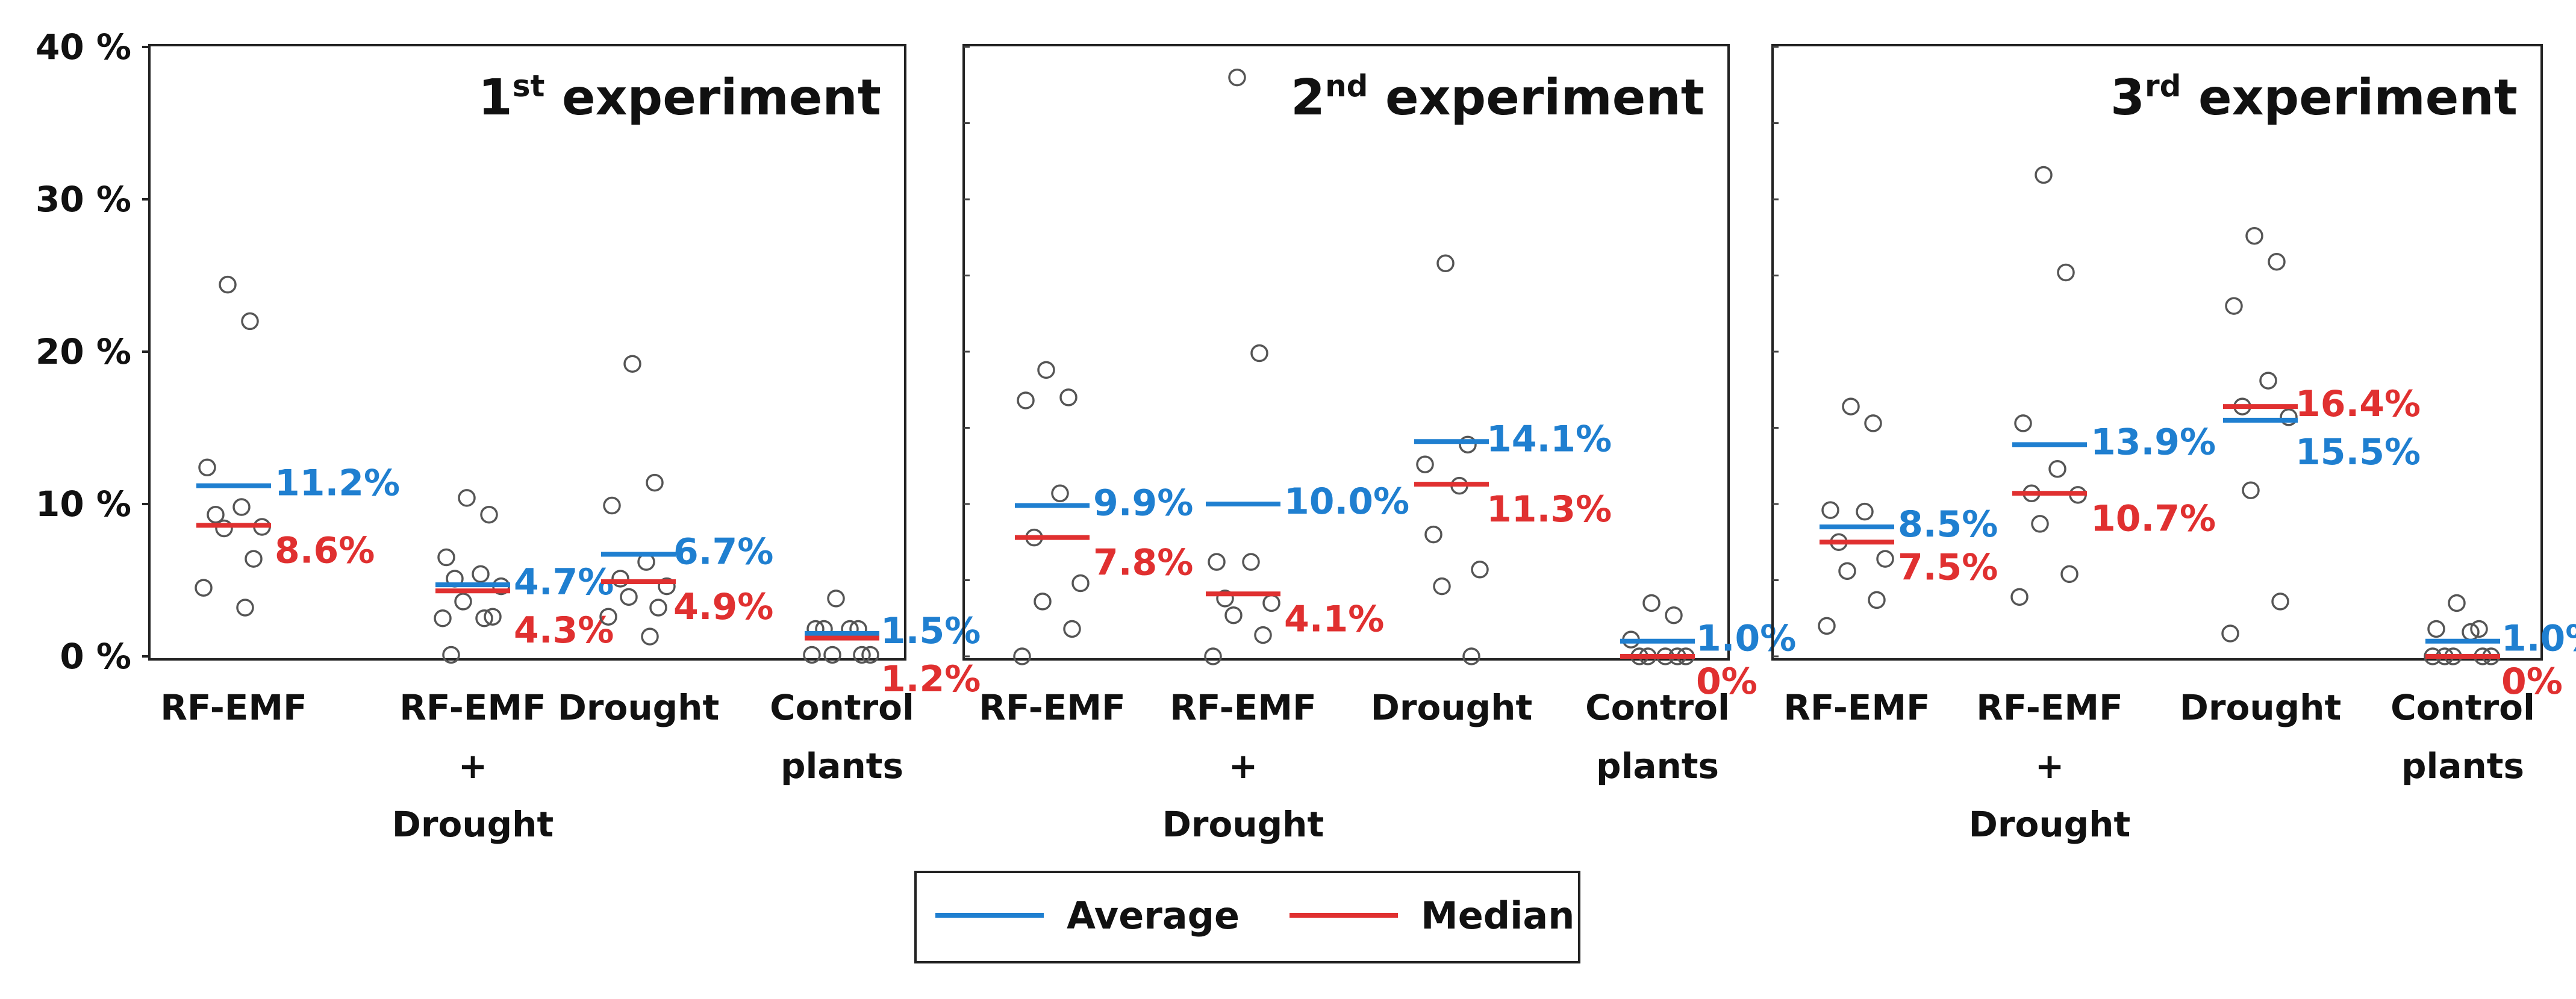 Image resolution: width=2576 pixels, height=999 pixels. Describe the element at coordinates (1153, 916) in the screenshot. I see `legend-label: Average` at that location.